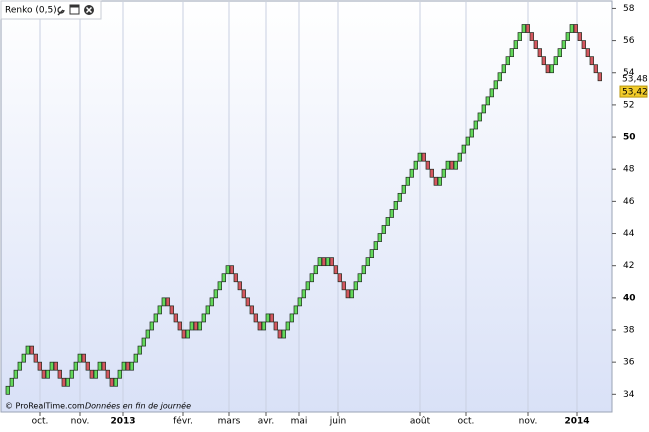 The height and width of the screenshot is (432, 649). I want to click on close-icon-x, so click(89, 10).